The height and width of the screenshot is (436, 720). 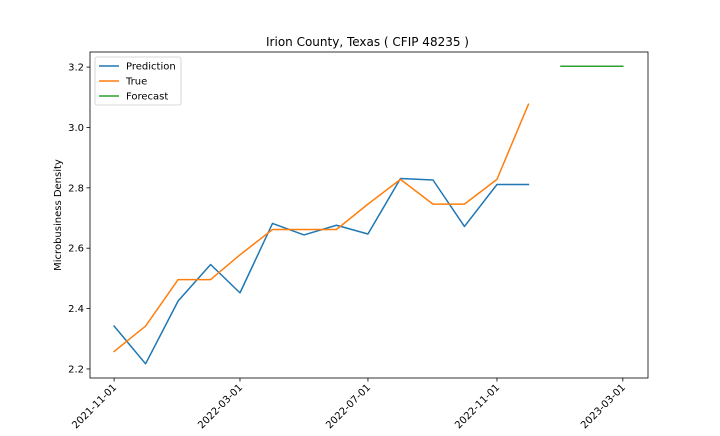 I want to click on x-tick-label: 2021-11-01, so click(x=94, y=406).